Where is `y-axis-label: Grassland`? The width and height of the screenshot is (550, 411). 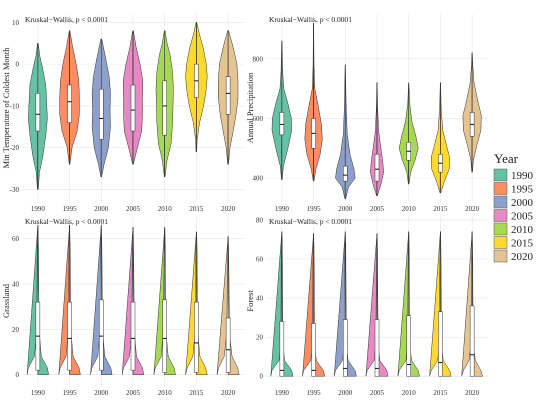 y-axis-label: Grassland is located at coordinates (6, 300).